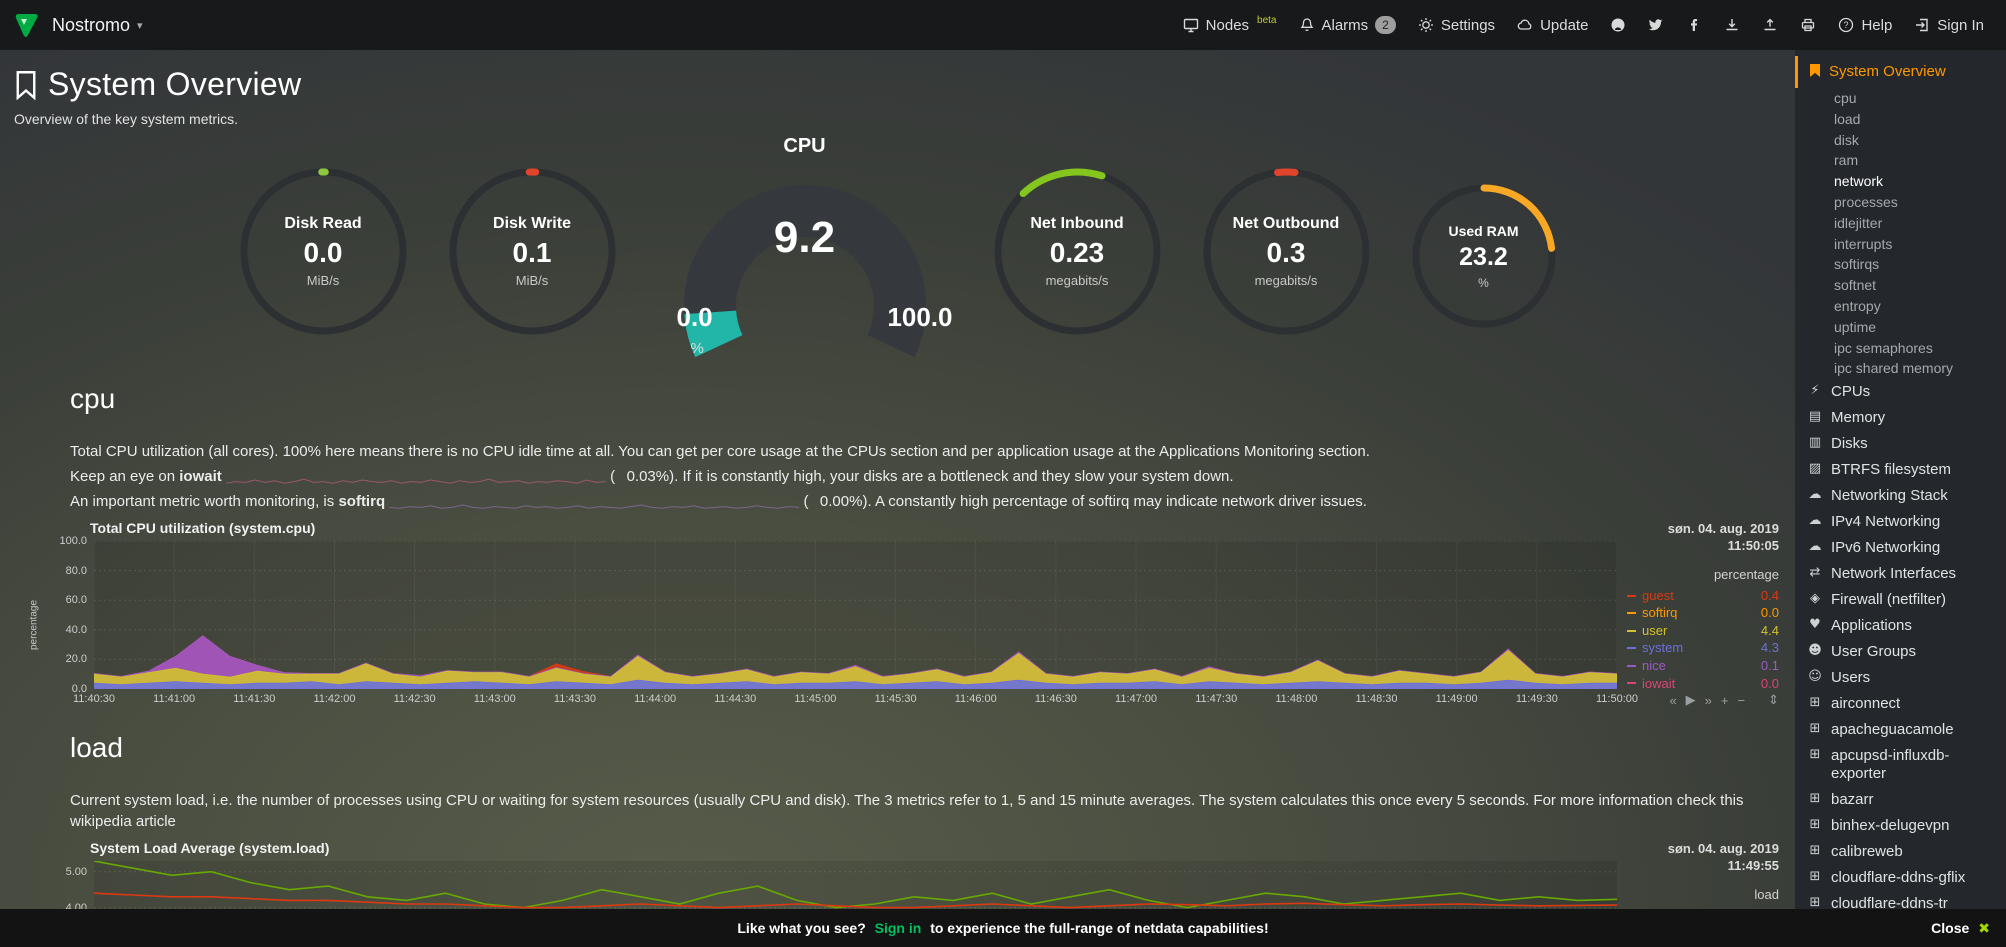  I want to click on sidebar-item-calibreweb: ⊞ calibreweb, so click(1900, 852).